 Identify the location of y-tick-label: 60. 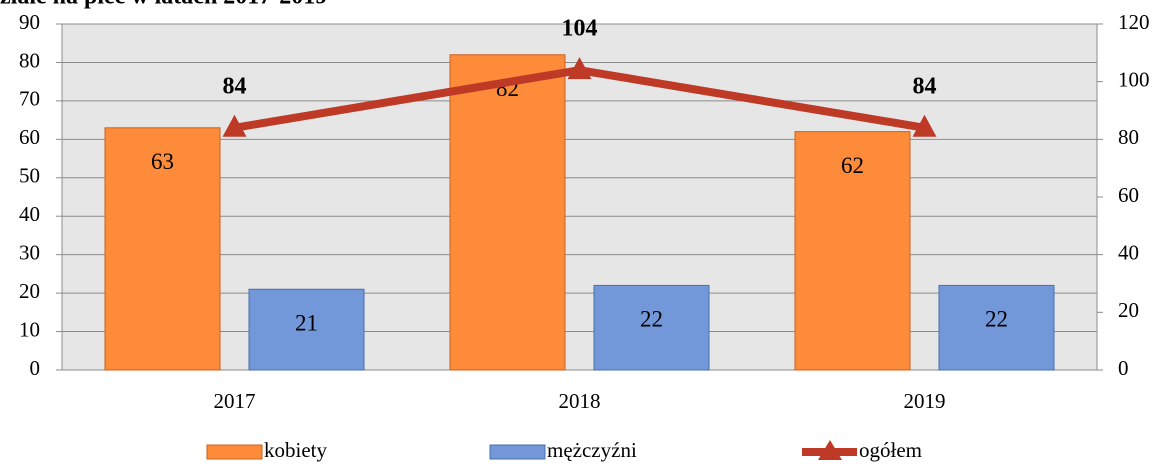
(29, 137).